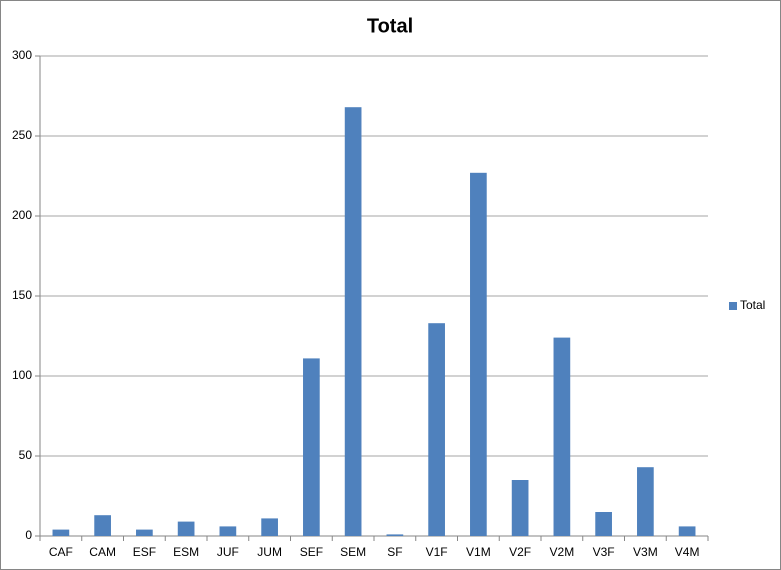  What do you see at coordinates (687, 552) in the screenshot?
I see `x-tick-label: V4M` at bounding box center [687, 552].